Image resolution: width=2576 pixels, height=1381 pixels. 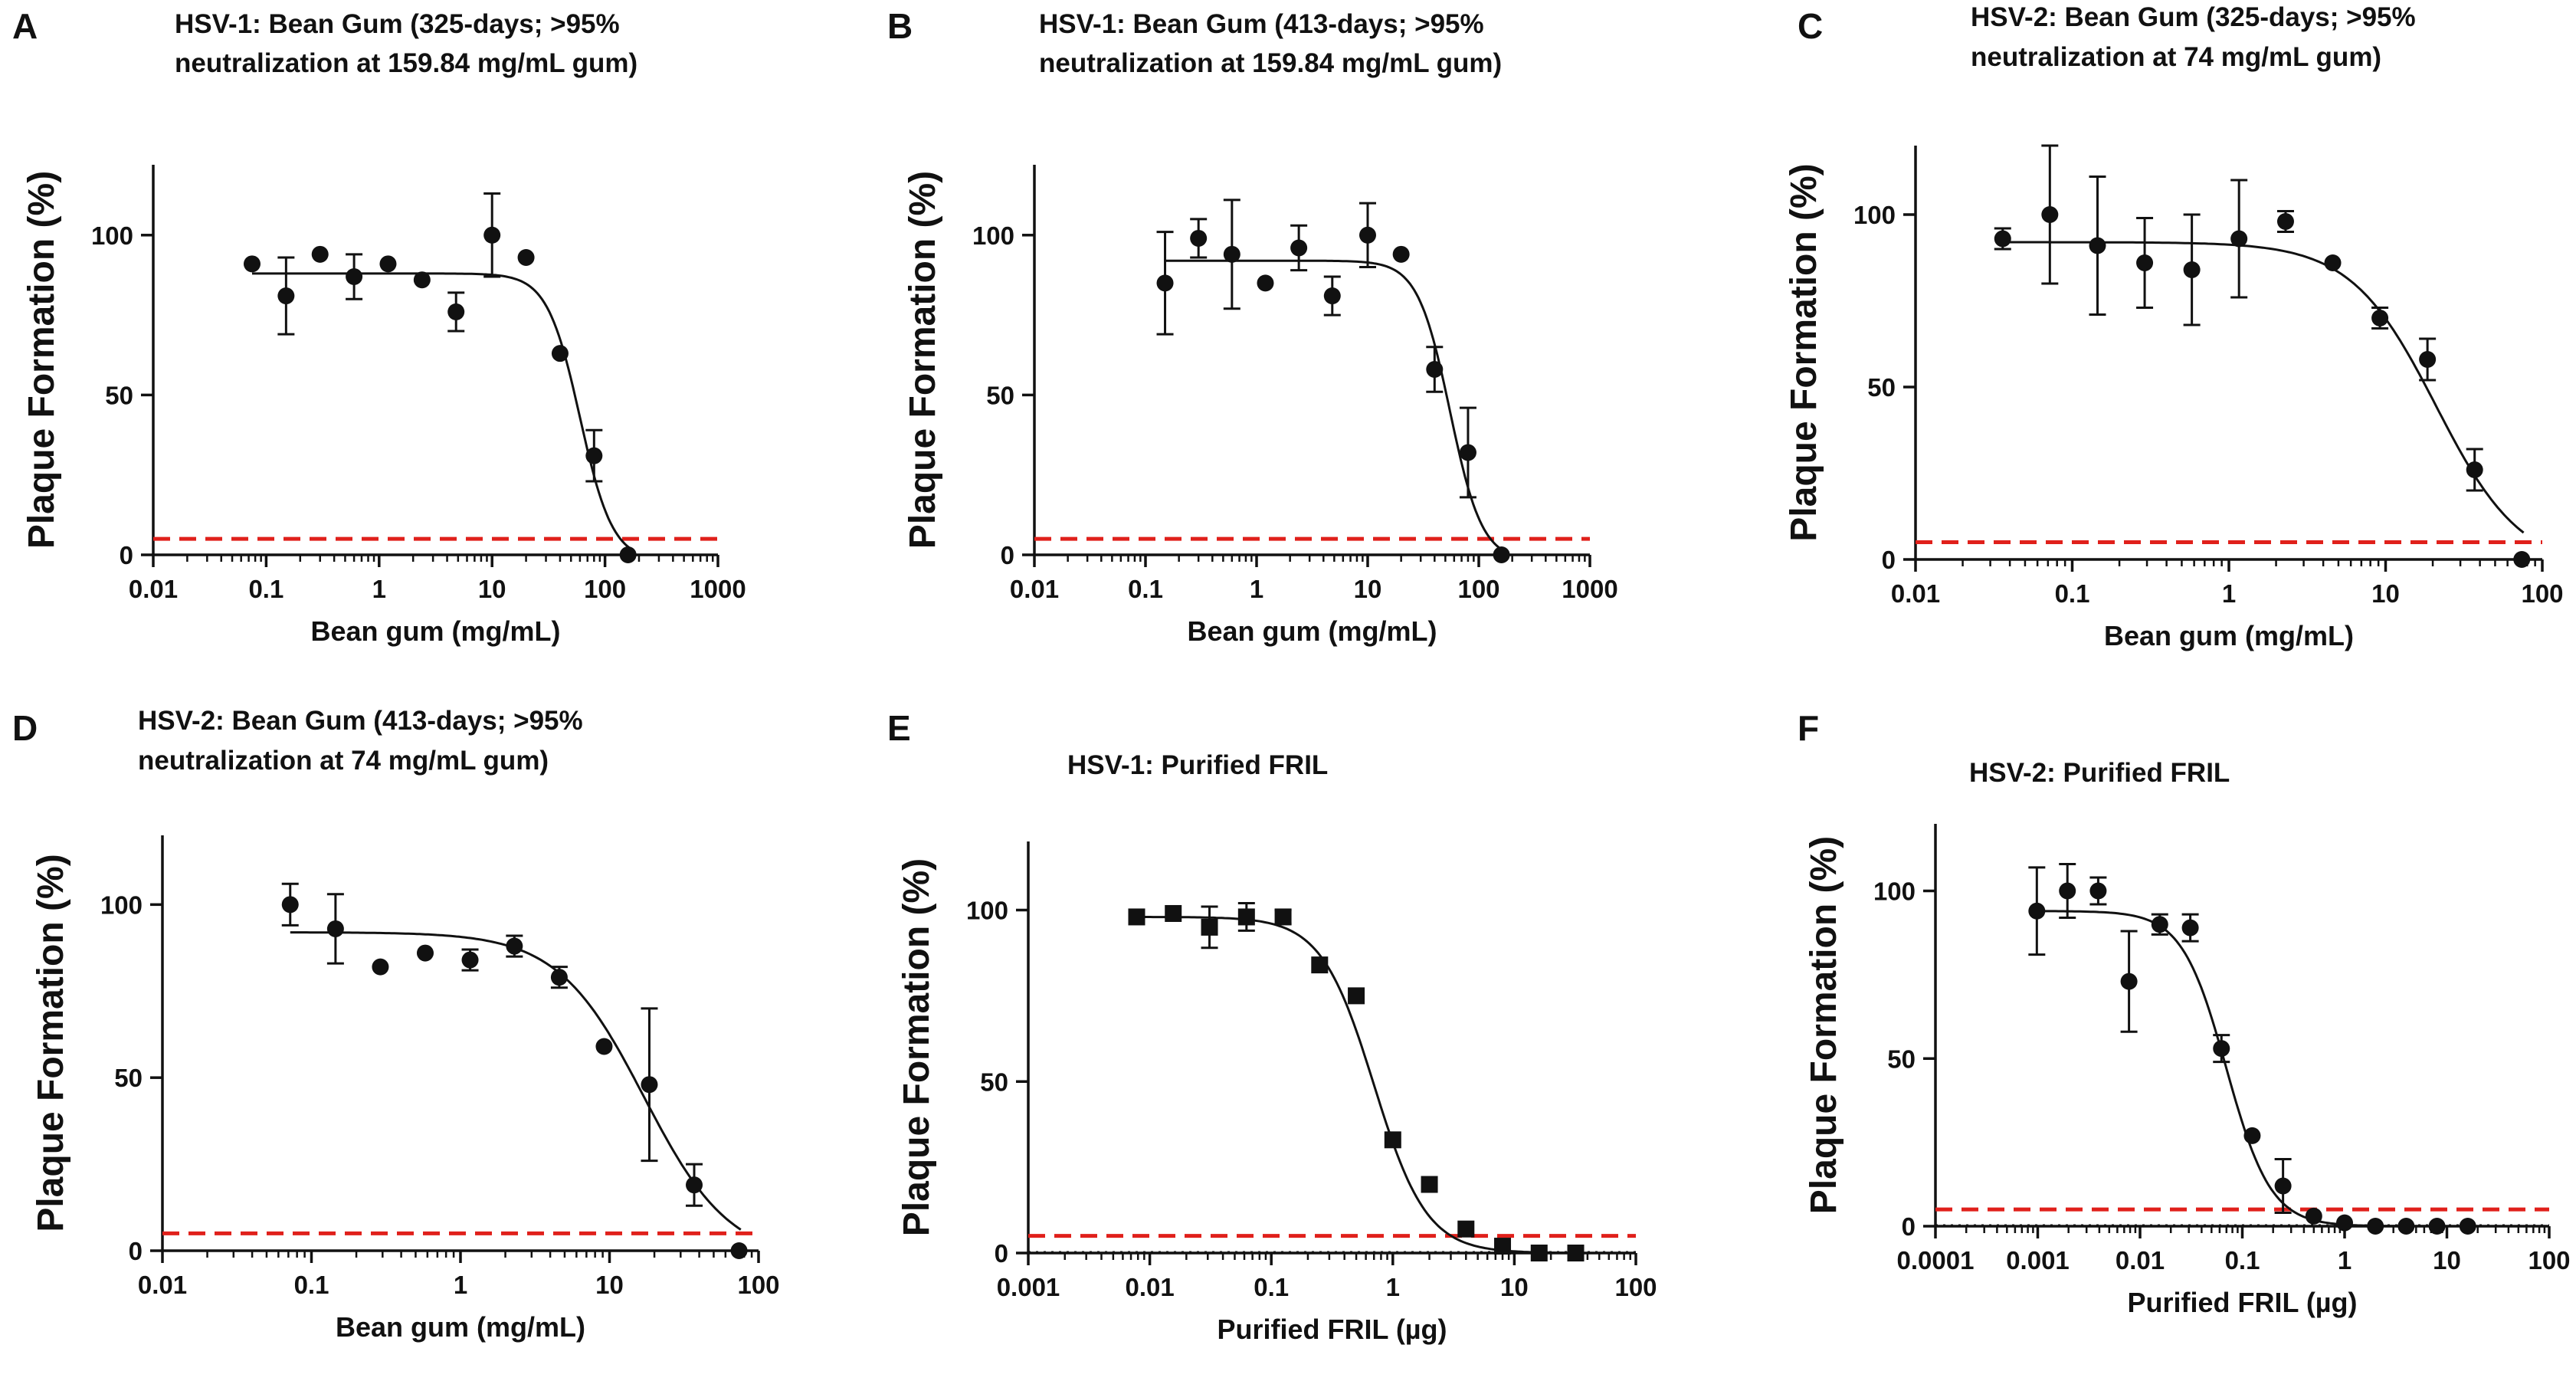 I want to click on x-tick-label: 1000, so click(x=1590, y=589).